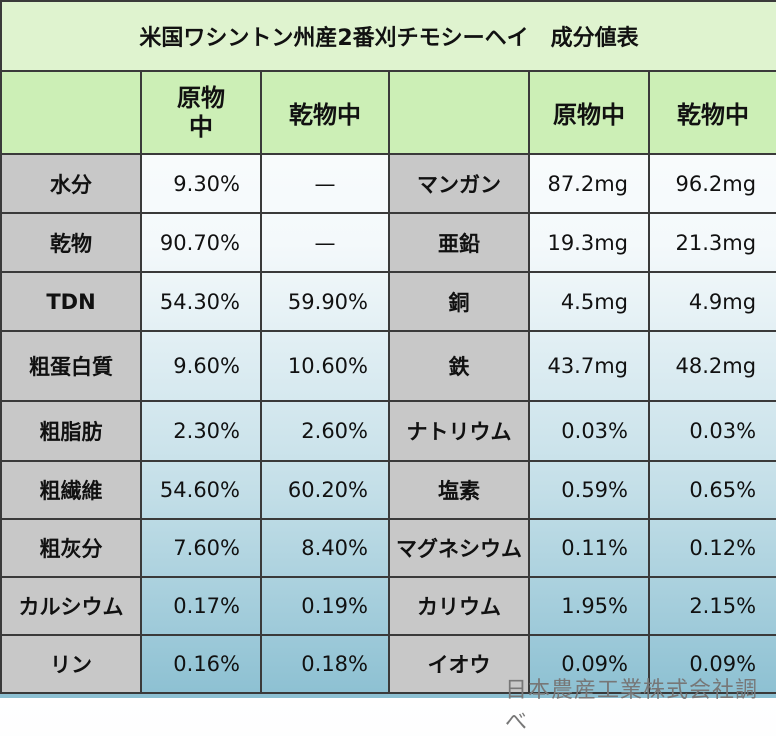 This screenshot has width=776, height=736. What do you see at coordinates (589, 490) in the screenshot?
I see `value-cell: 0.59%` at bounding box center [589, 490].